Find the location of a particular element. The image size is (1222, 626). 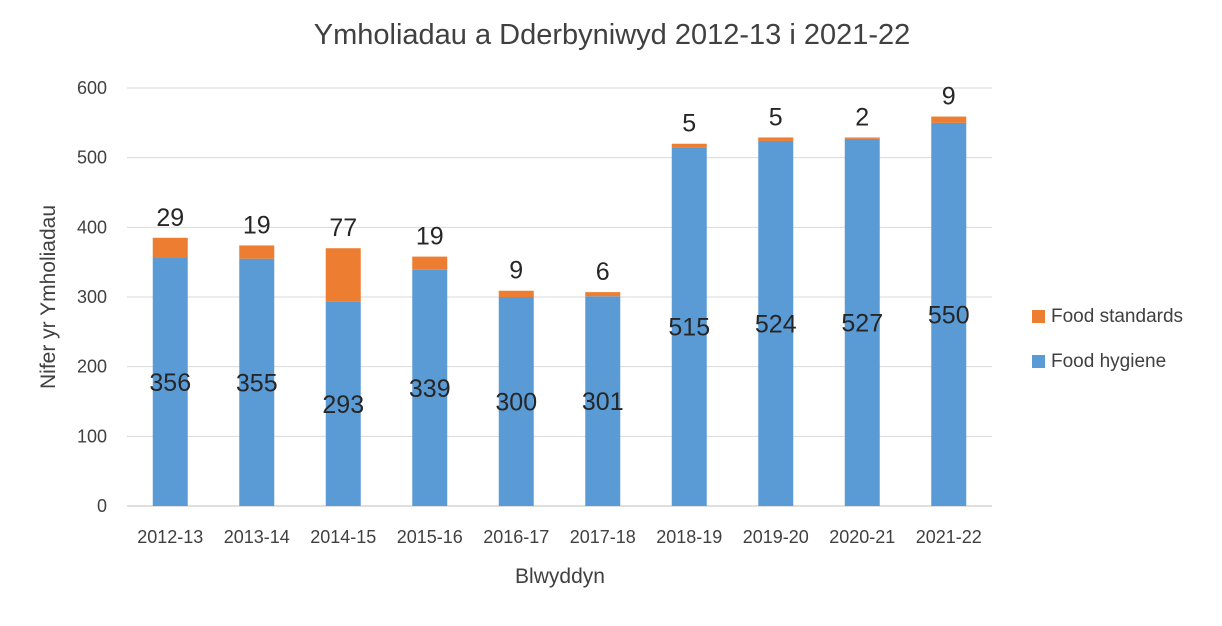

x-axis-title: Blwyddyn is located at coordinates (560, 576).